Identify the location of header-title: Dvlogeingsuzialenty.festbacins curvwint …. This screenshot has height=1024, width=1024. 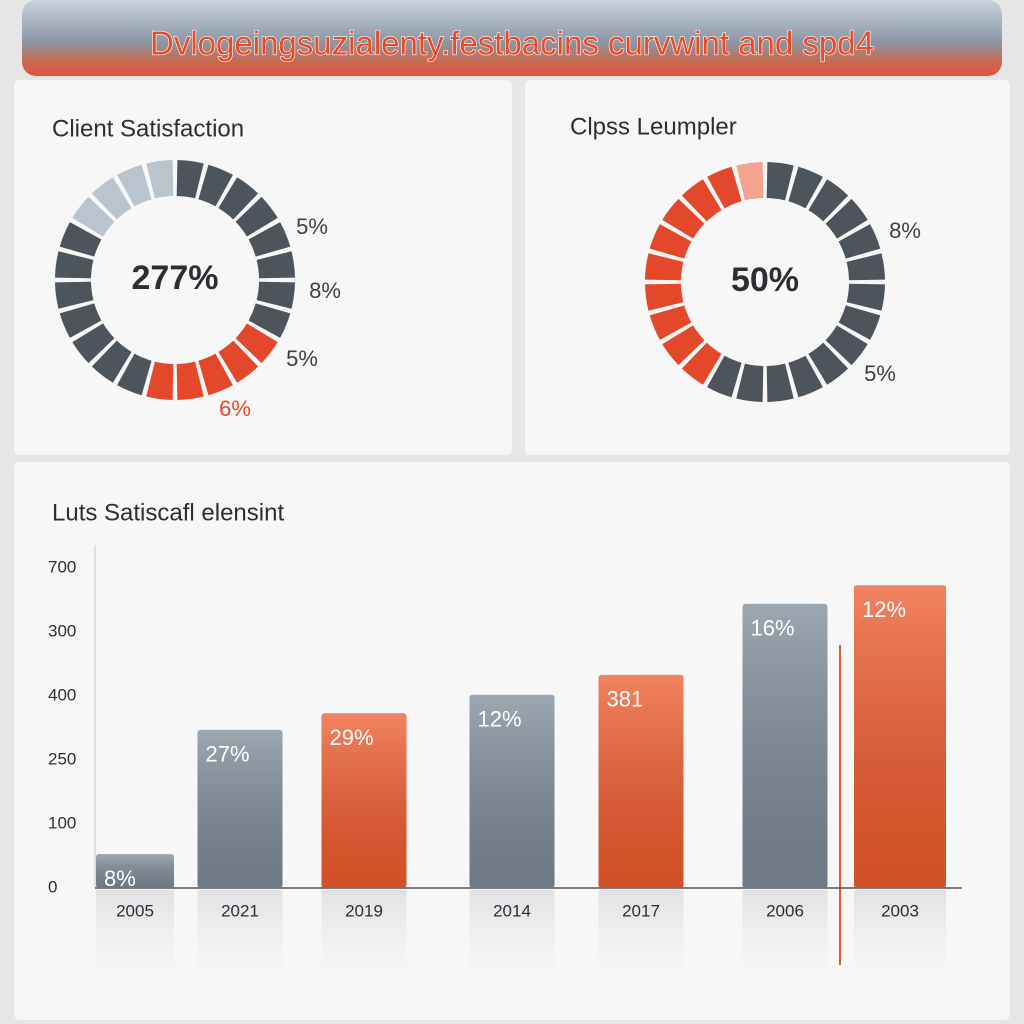
(512, 43).